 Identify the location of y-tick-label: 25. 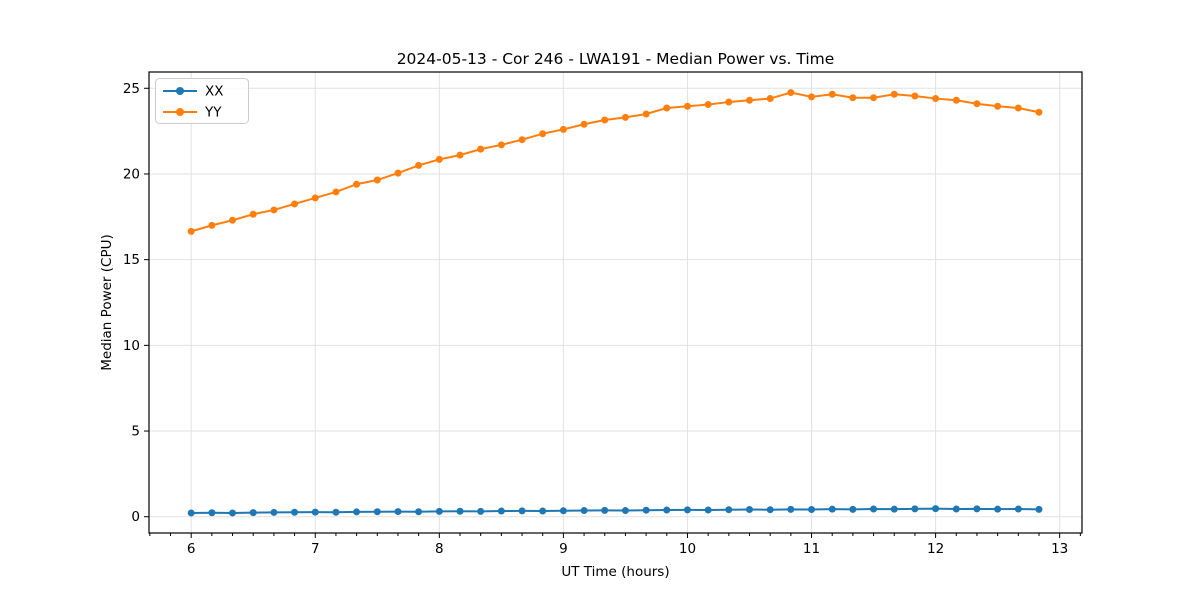
(131, 89).